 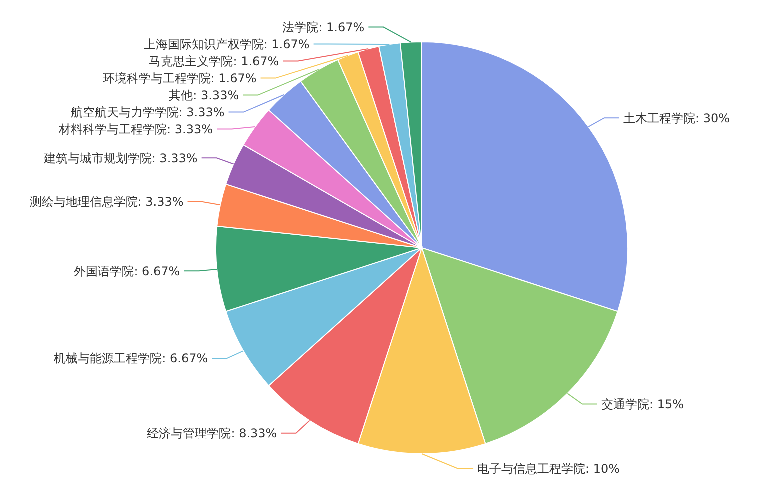 I want to click on slice-label: 法学院: 1.67%, so click(x=323, y=27).